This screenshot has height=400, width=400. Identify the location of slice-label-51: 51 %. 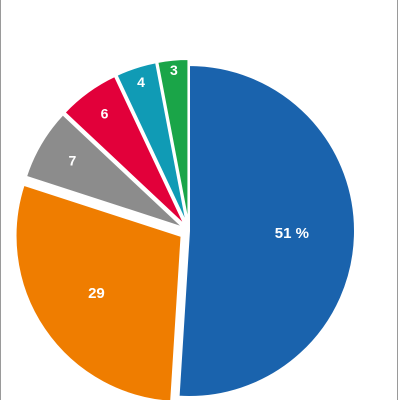
(292, 233).